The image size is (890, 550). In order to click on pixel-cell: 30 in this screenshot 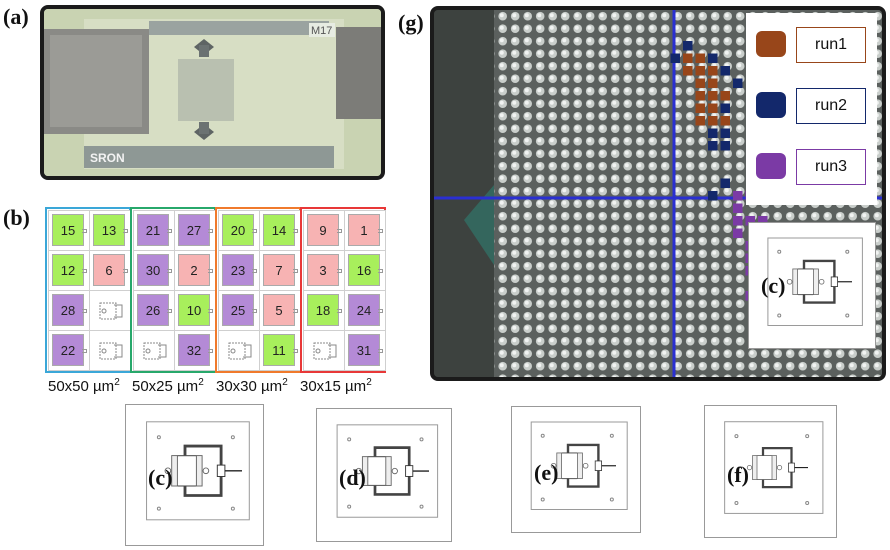, I will do `click(154, 270)`.